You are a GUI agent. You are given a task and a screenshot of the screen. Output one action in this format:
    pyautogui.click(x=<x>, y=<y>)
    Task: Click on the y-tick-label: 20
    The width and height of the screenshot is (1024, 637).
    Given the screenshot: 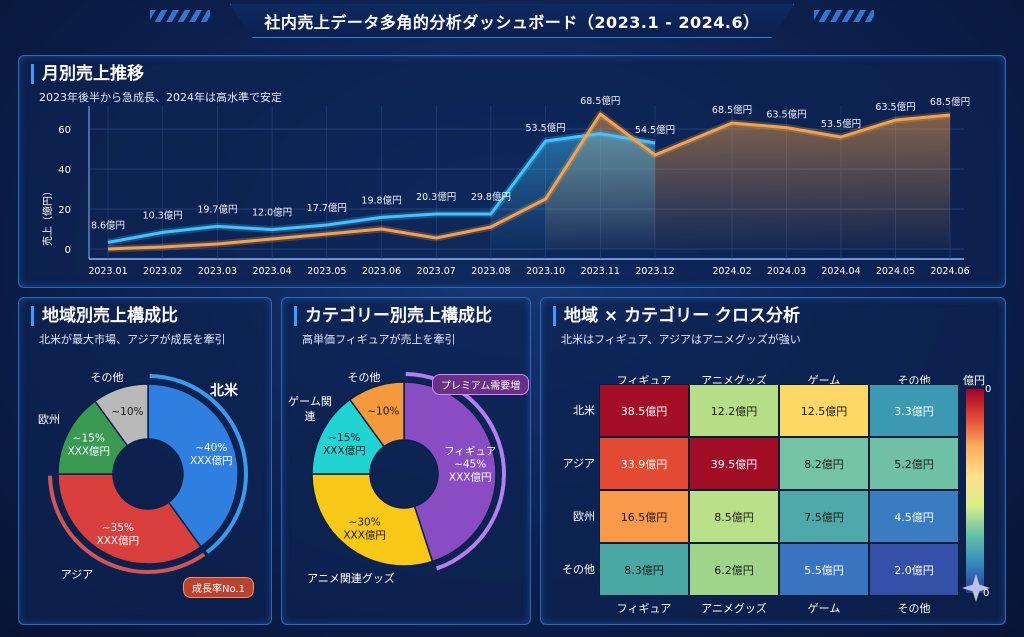 What is the action you would take?
    pyautogui.click(x=64, y=210)
    